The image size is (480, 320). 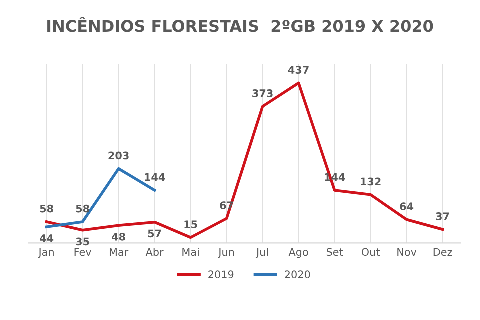 I want to click on chart-title: INCÊNDIOS FLORESTAIS 2ºGB 2019 X 2020, so click(x=241, y=24).